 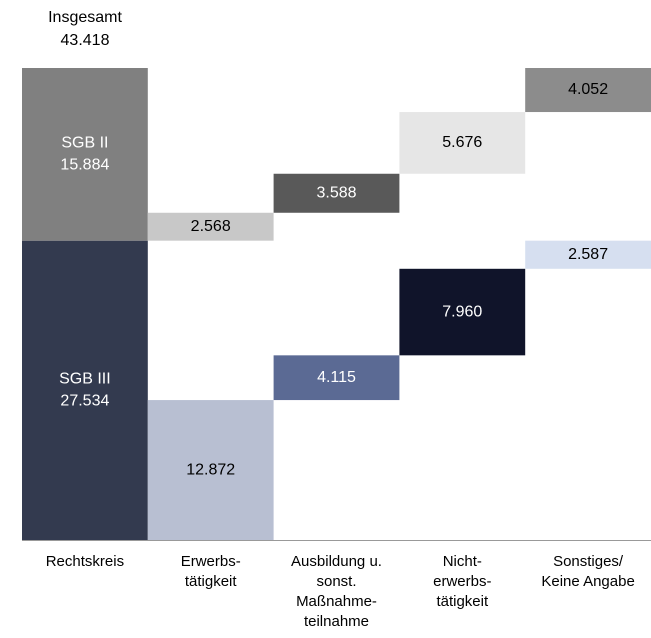 What do you see at coordinates (587, 571) in the screenshot?
I see `x-tick-label: Sonstiges/Keine Angabe` at bounding box center [587, 571].